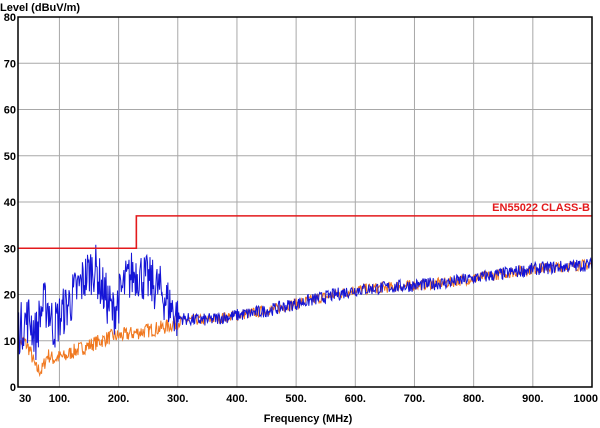 The image size is (600, 428). Describe the element at coordinates (10, 249) in the screenshot. I see `y-tick-label-3: 30` at that location.